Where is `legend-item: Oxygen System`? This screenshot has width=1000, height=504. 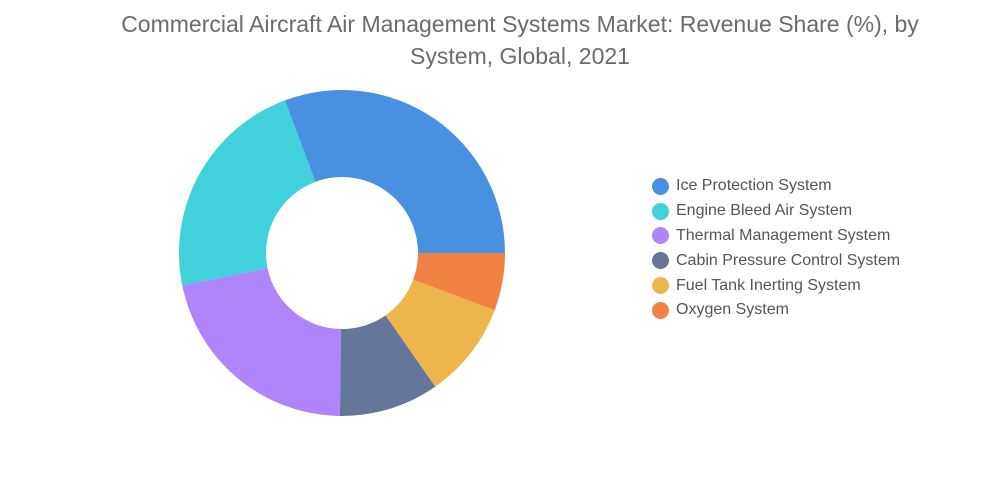 legend-item: Oxygen System is located at coordinates (776, 310).